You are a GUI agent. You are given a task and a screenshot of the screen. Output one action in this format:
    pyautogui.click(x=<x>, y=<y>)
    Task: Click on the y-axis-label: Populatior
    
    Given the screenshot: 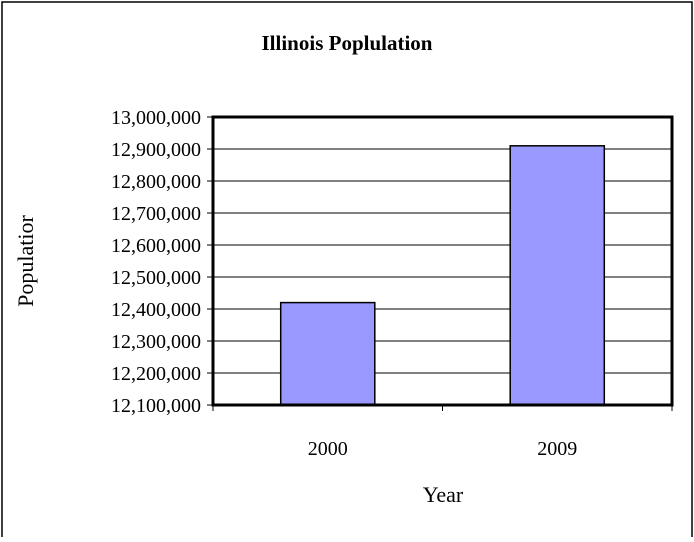 What is the action you would take?
    pyautogui.click(x=25, y=260)
    